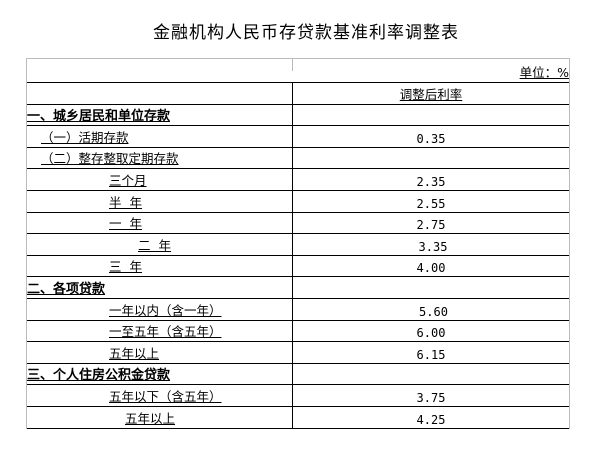  I want to click on row-label: 三、个人住房公积金贷款, so click(99, 376).